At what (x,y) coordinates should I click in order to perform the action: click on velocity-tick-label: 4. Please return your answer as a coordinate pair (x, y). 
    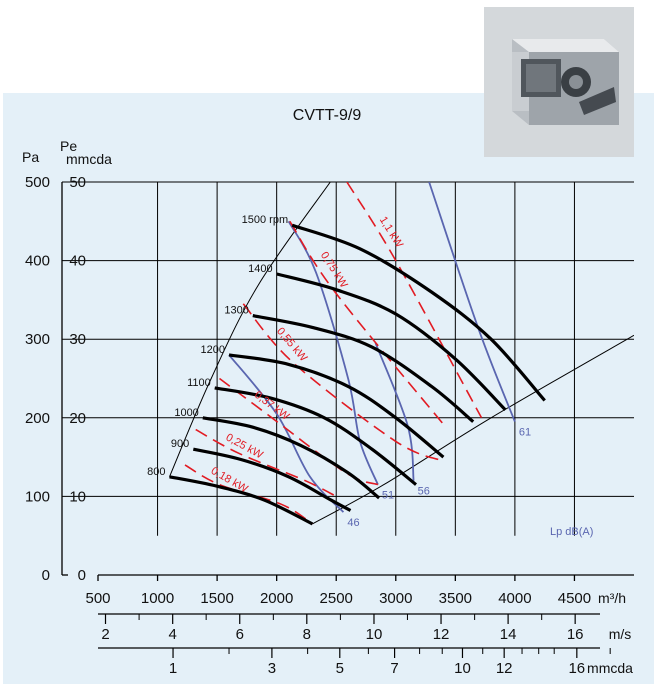
    Looking at the image, I should click on (173, 634).